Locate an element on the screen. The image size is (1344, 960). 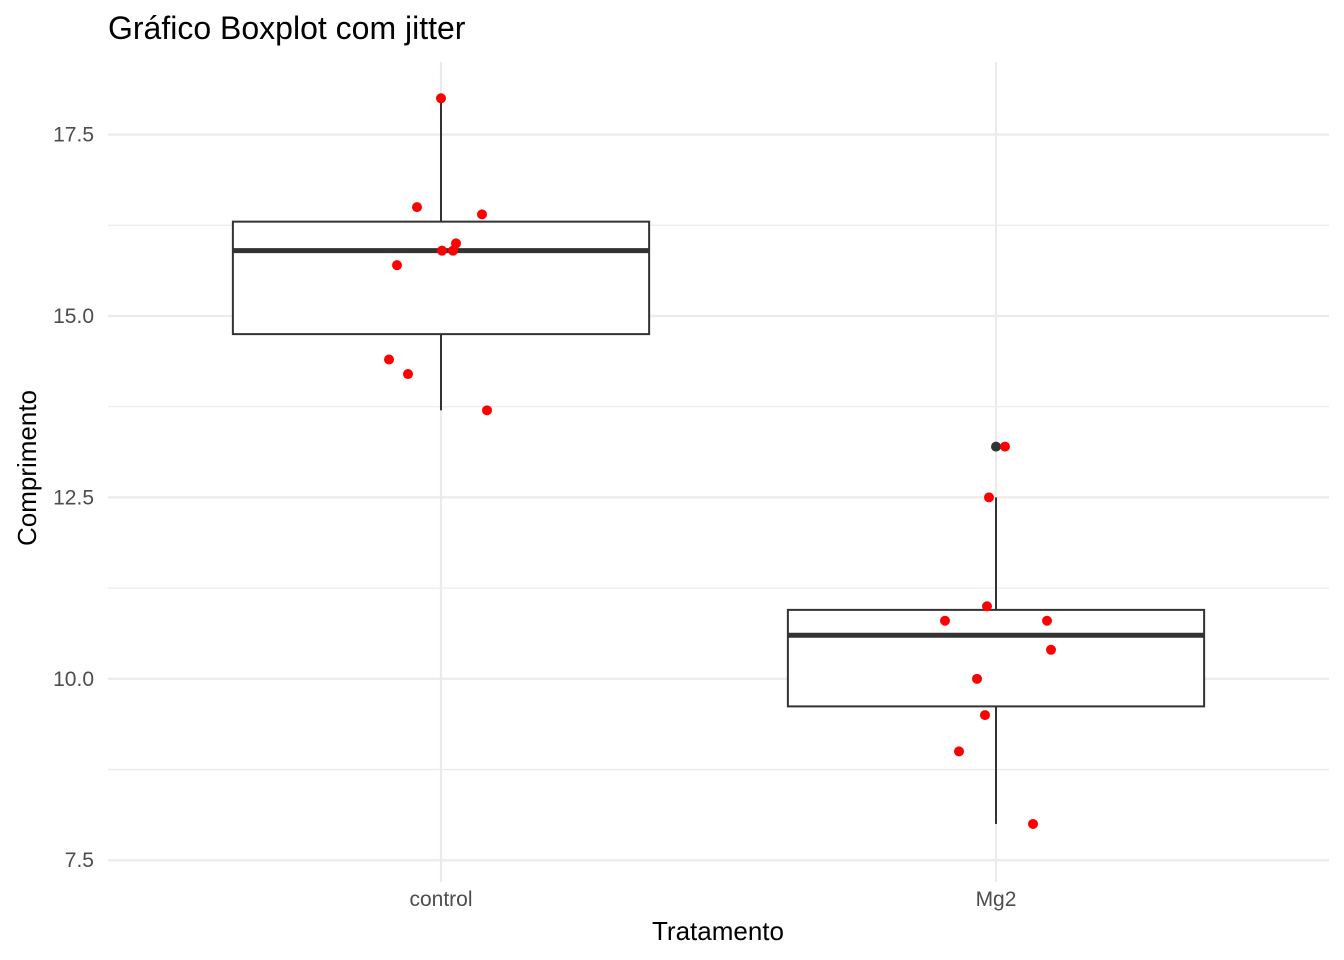
y-tick-label: 15.0 is located at coordinates (73, 316).